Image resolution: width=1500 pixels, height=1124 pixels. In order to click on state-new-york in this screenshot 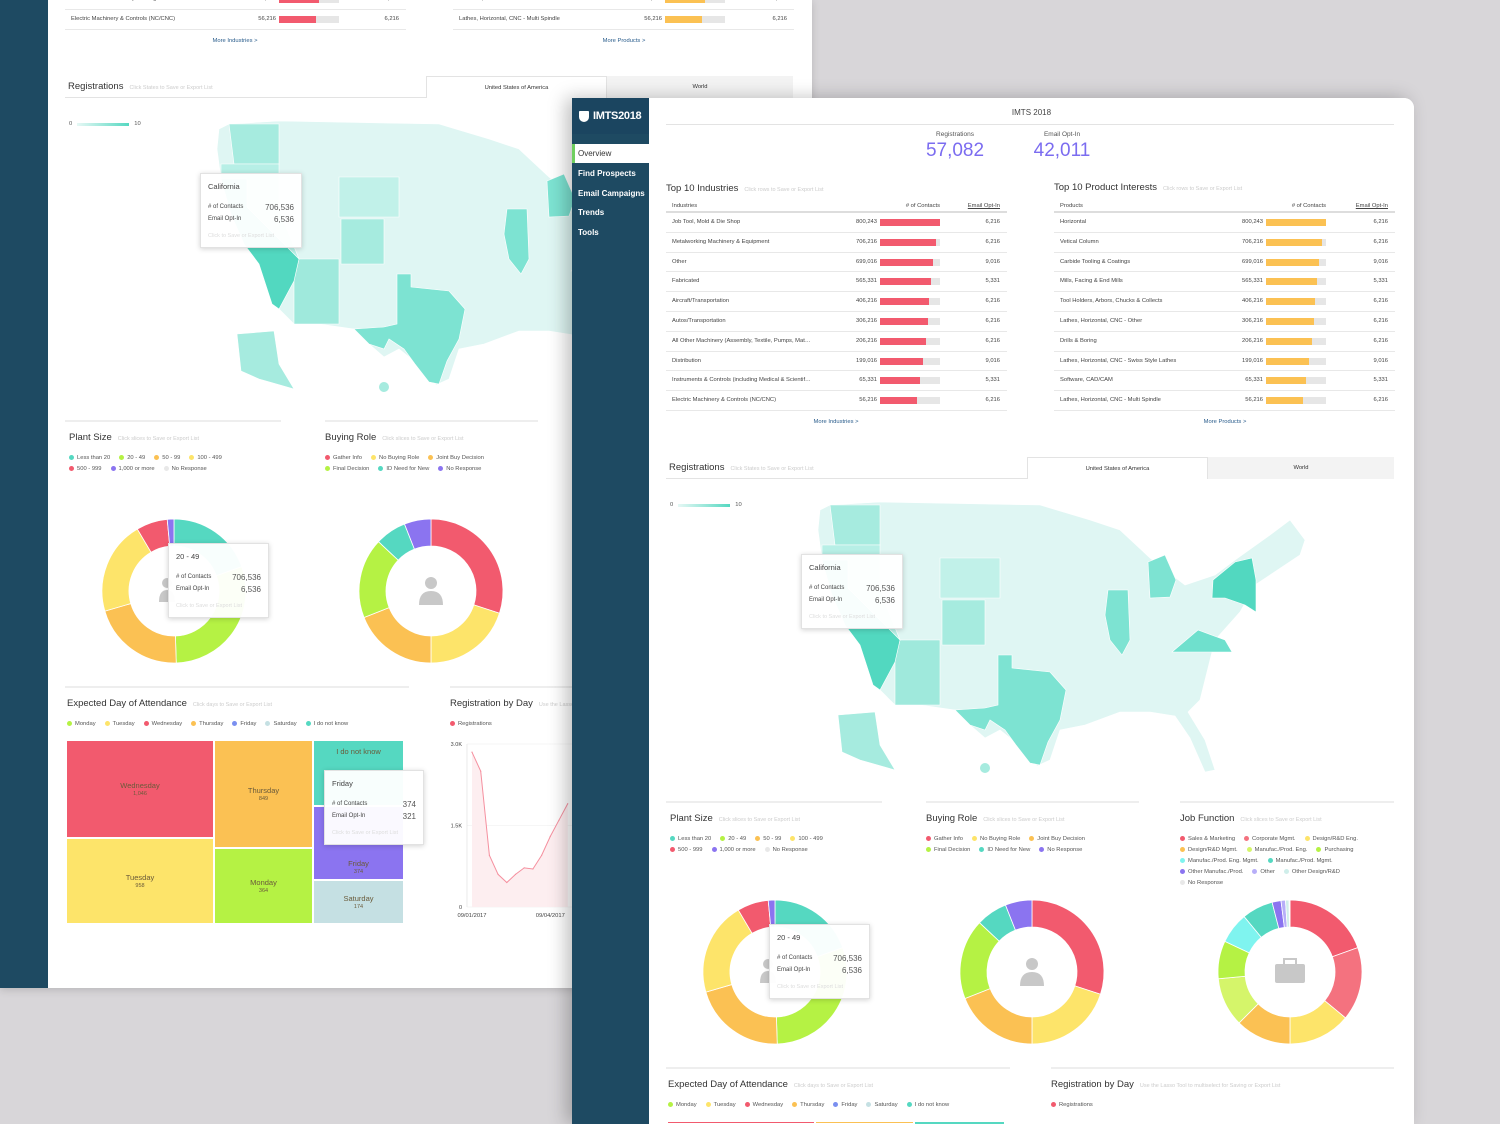, I will do `click(1234, 585)`.